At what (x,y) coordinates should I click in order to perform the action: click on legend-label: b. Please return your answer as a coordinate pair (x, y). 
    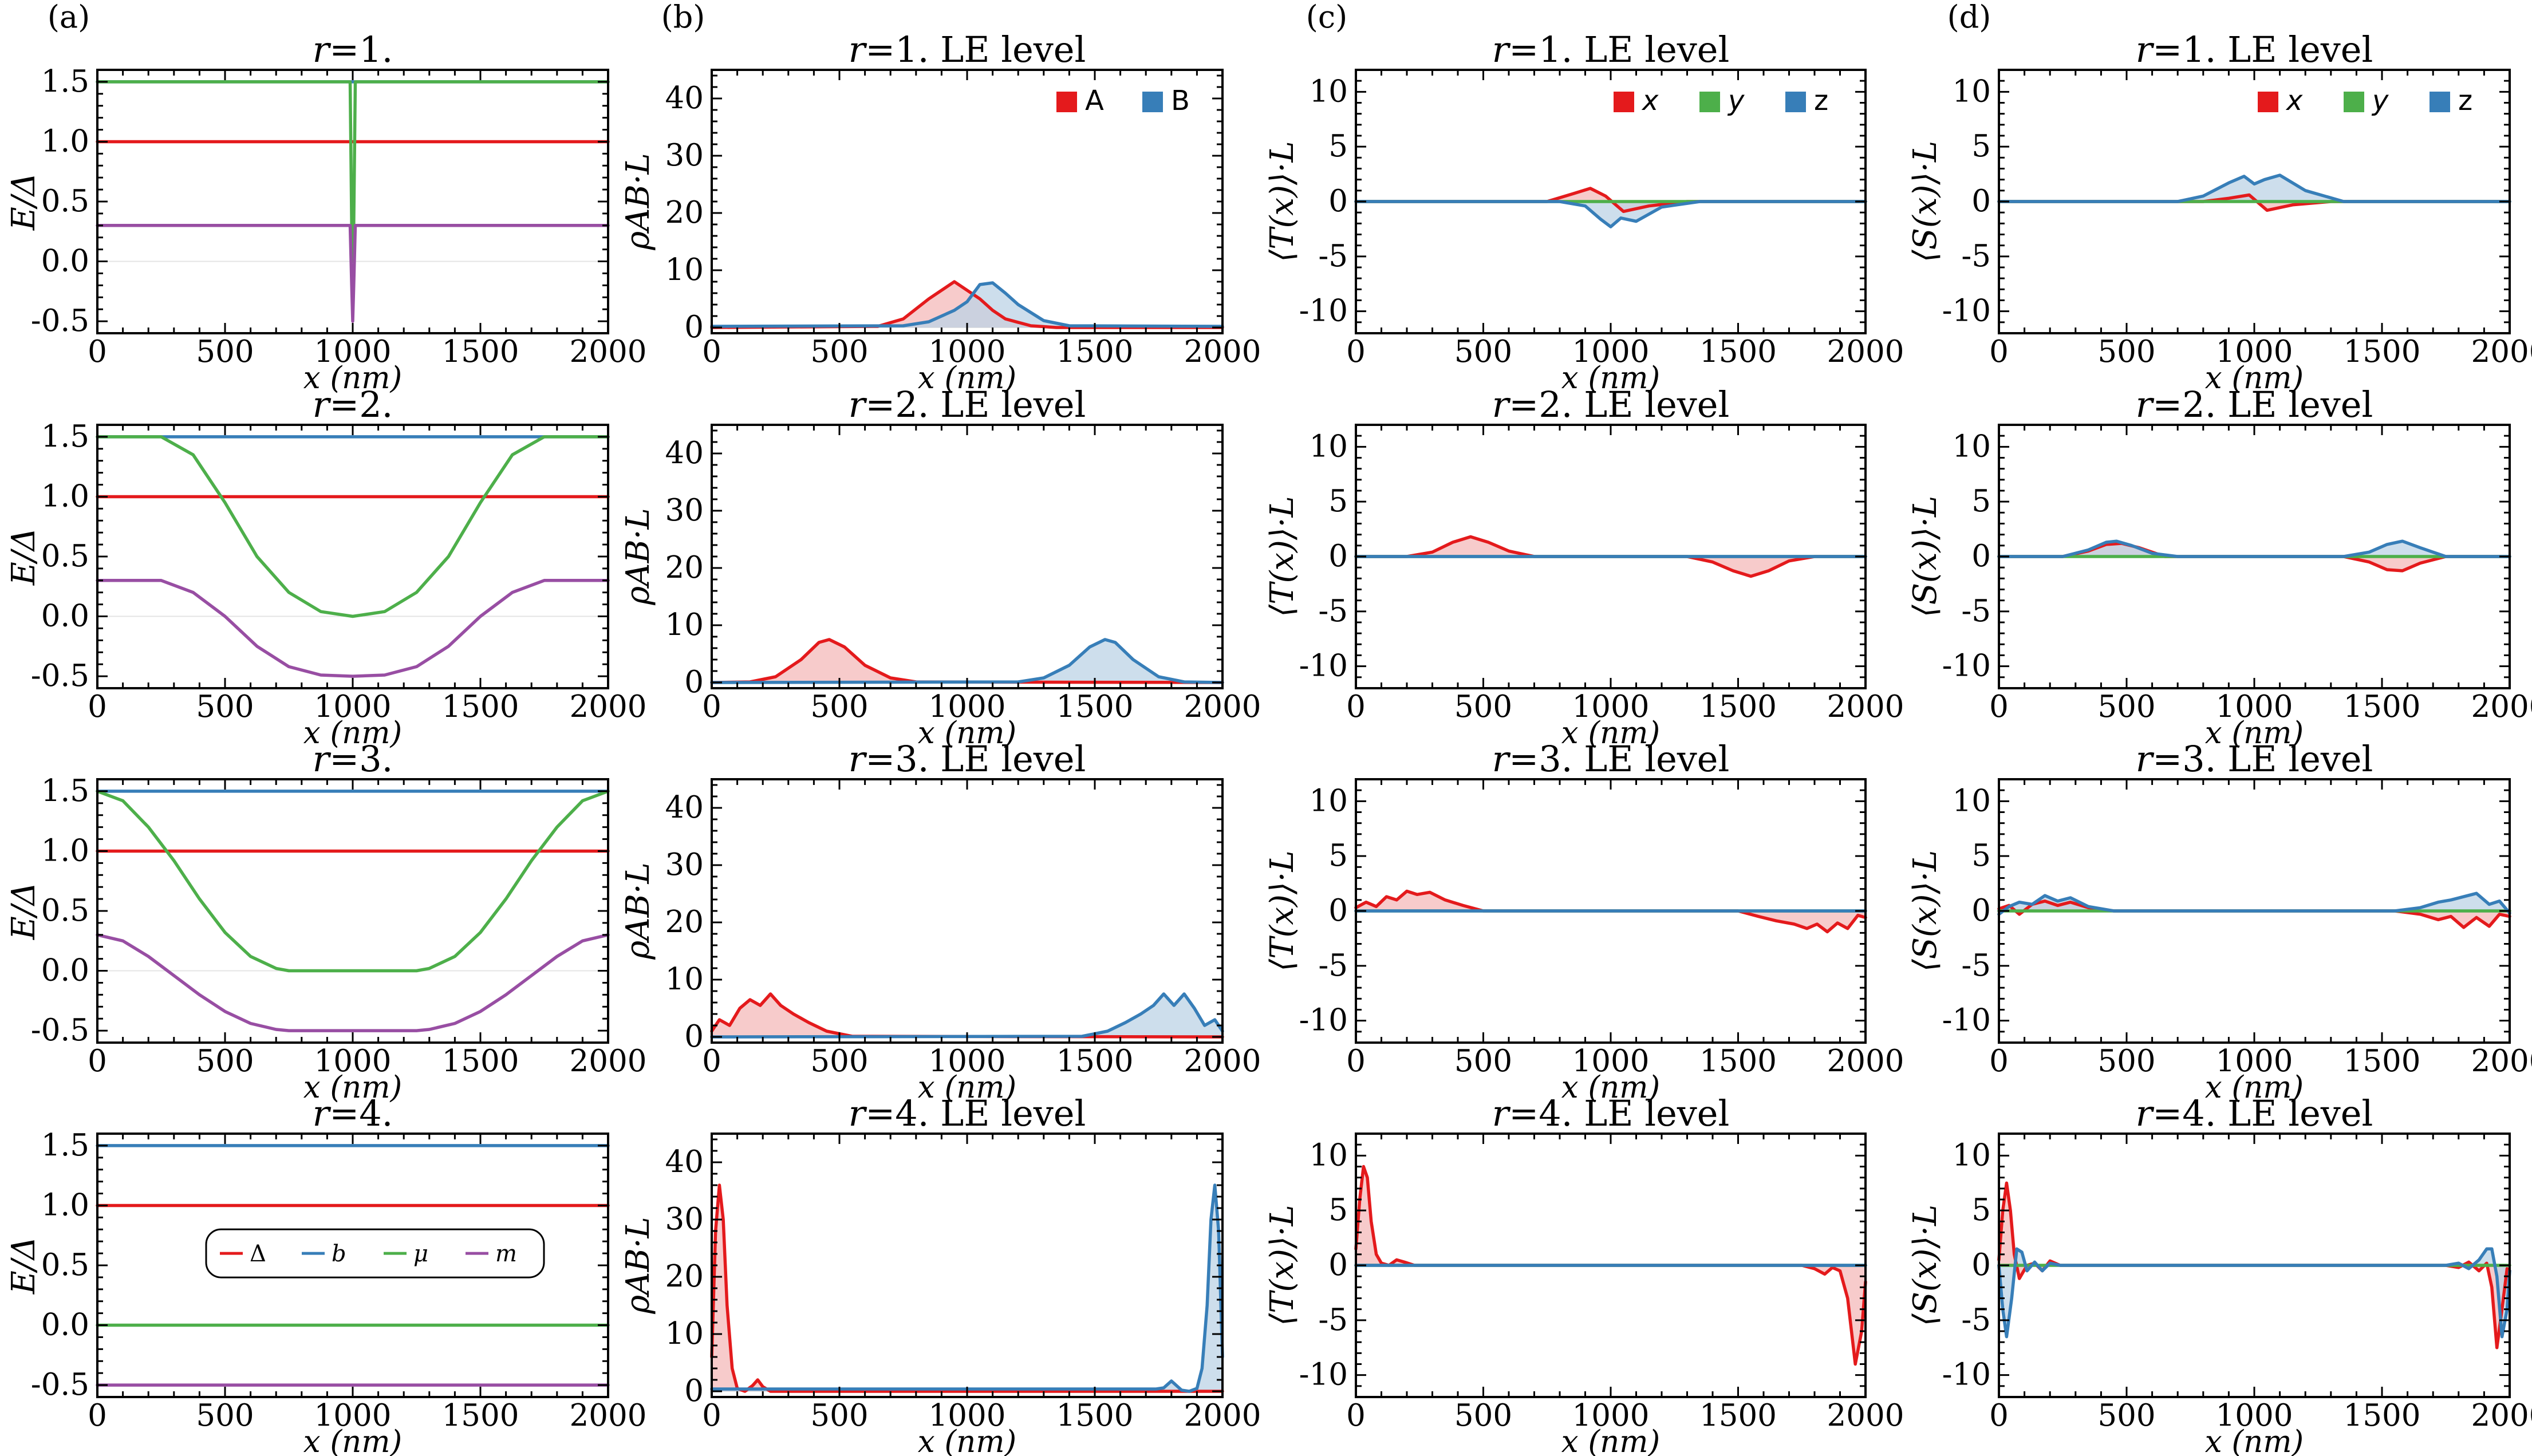
    Looking at the image, I should click on (339, 1254).